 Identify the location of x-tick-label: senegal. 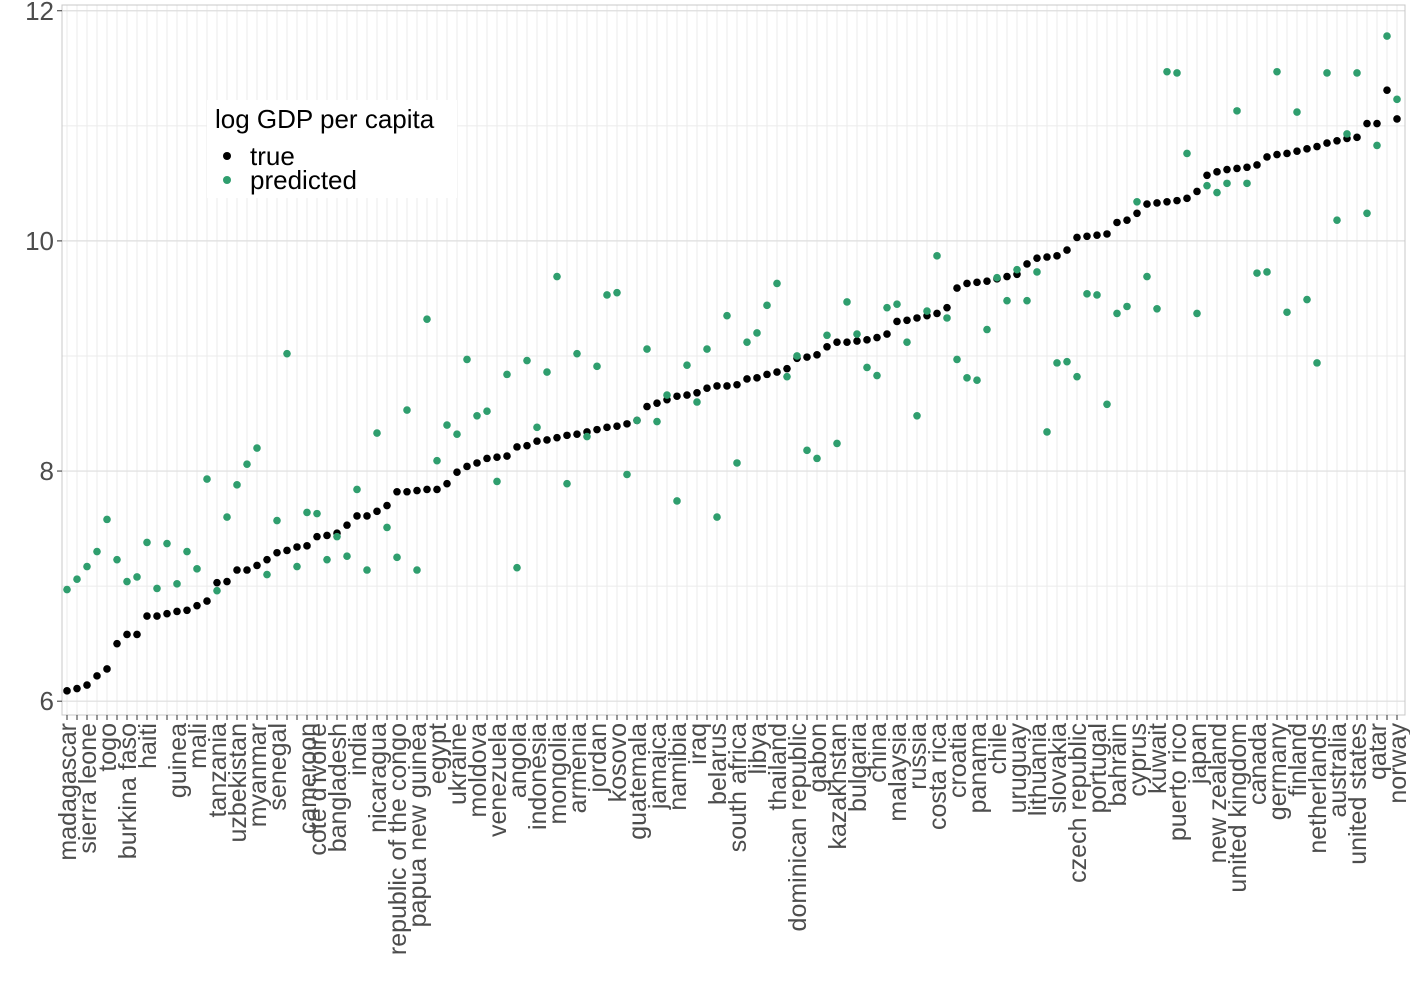
(278, 767).